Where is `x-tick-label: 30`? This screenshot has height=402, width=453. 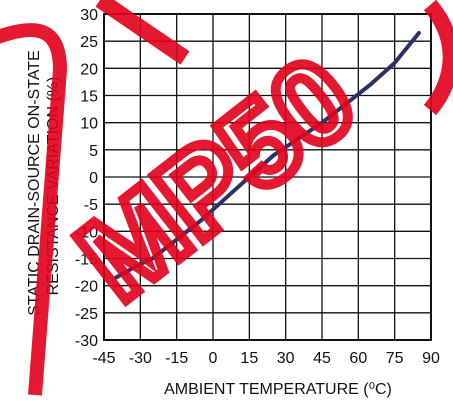
x-tick-label: 30 is located at coordinates (286, 358).